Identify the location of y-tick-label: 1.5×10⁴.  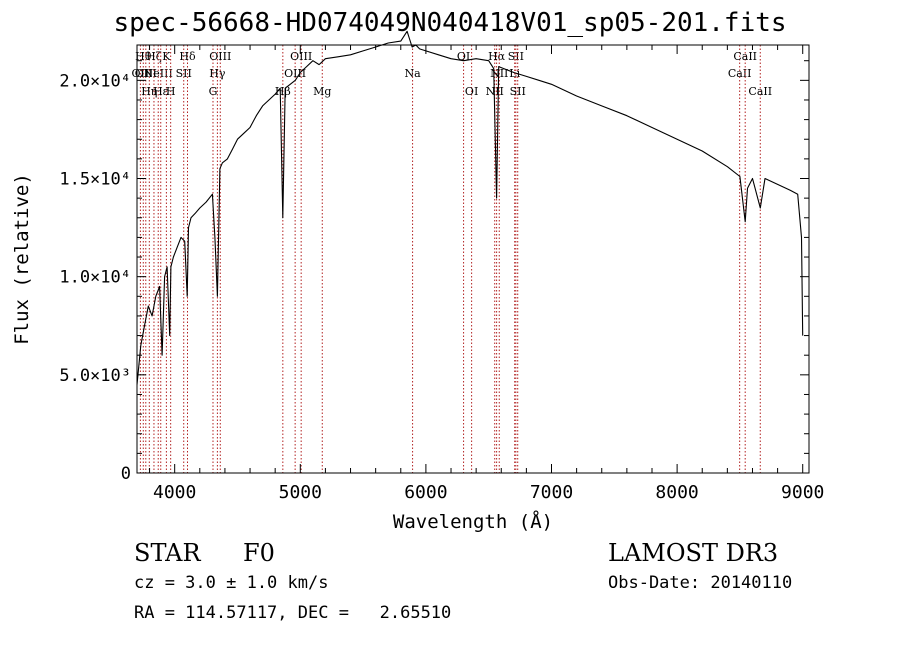
(95, 180).